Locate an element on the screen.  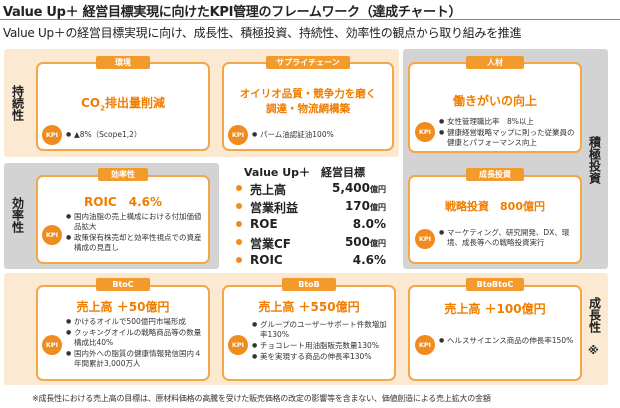
kpi-badge-human: KPI is located at coordinates (425, 132).